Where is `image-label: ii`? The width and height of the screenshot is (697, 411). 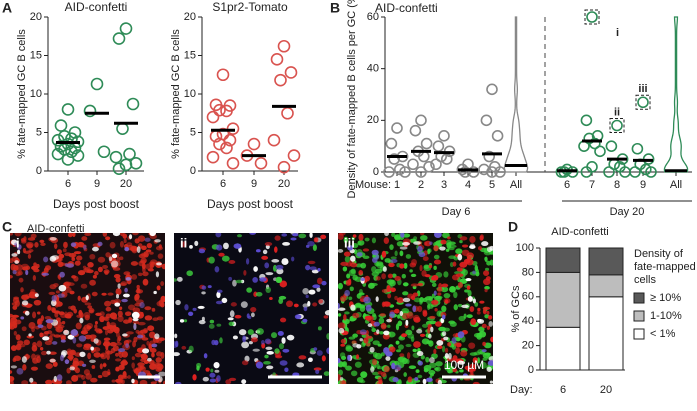
image-label: ii is located at coordinates (183, 242).